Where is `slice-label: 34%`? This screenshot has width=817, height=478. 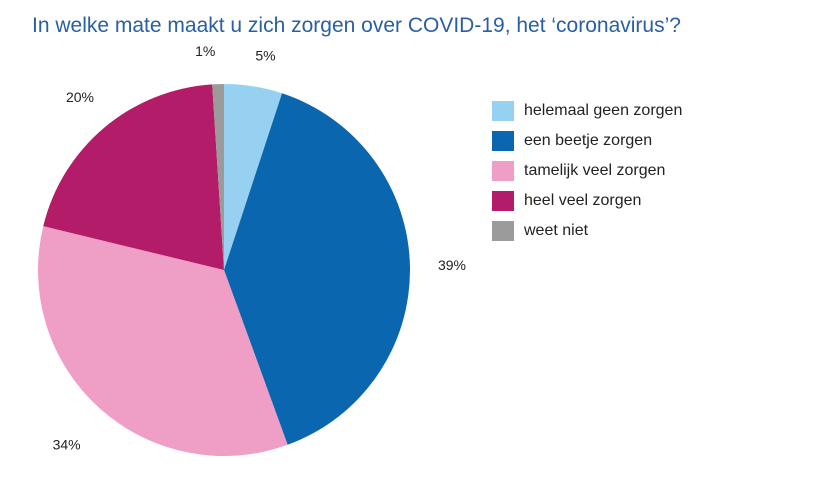
slice-label: 34% is located at coordinates (67, 445).